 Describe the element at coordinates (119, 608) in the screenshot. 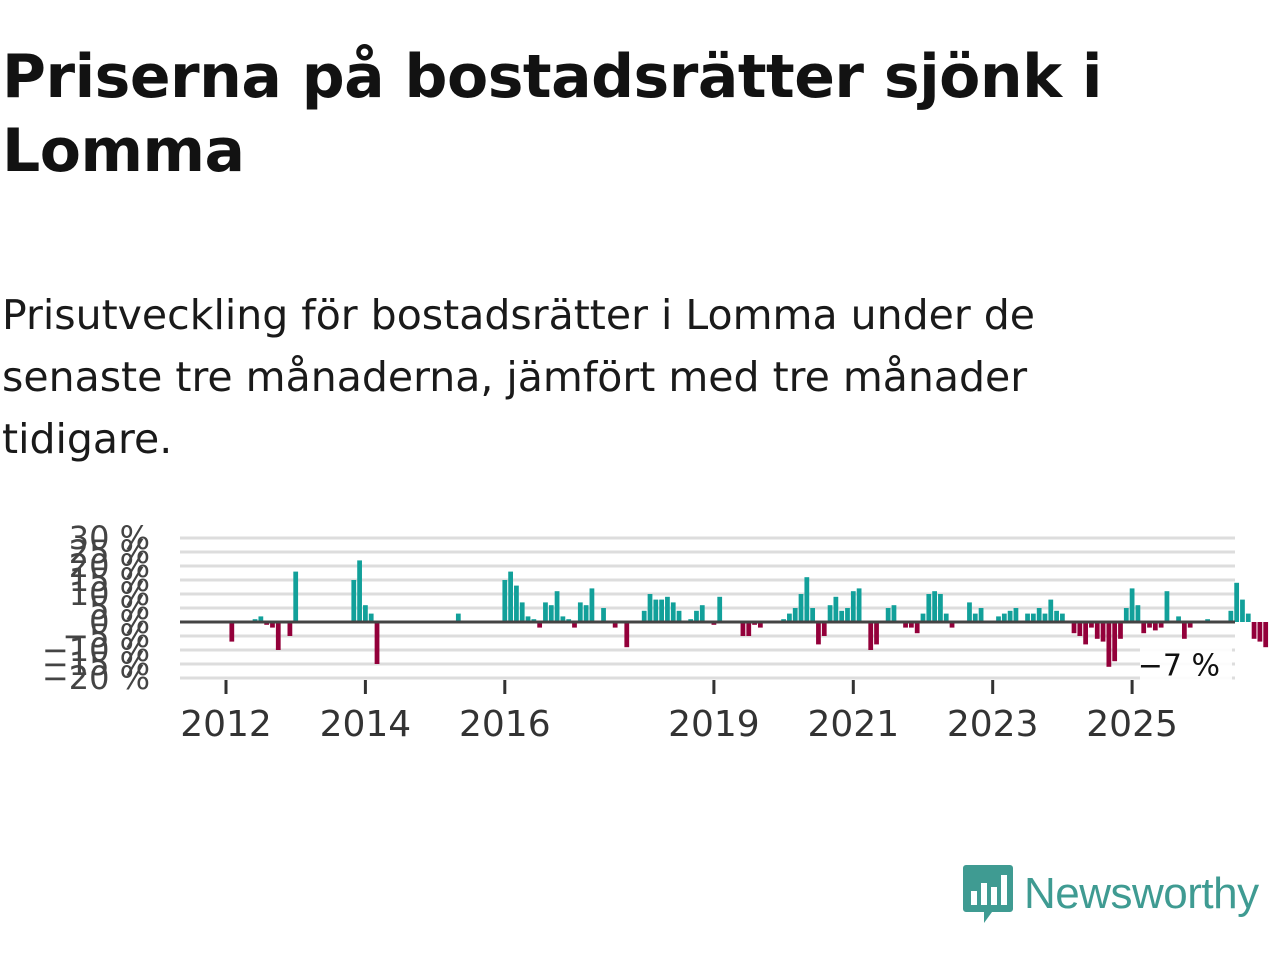

I see `y-tick-label: 5 %` at that location.